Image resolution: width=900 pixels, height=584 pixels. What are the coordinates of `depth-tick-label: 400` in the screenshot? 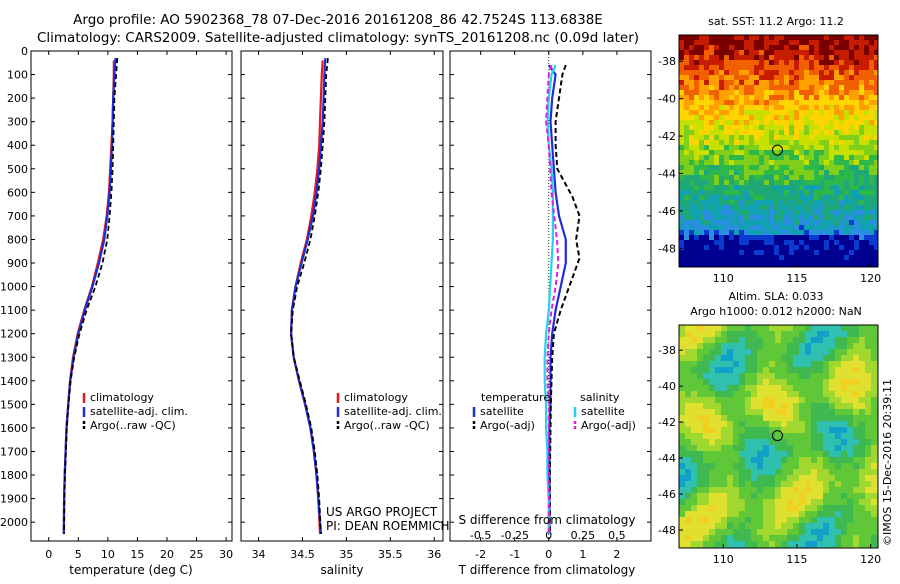 It's located at (17, 145).